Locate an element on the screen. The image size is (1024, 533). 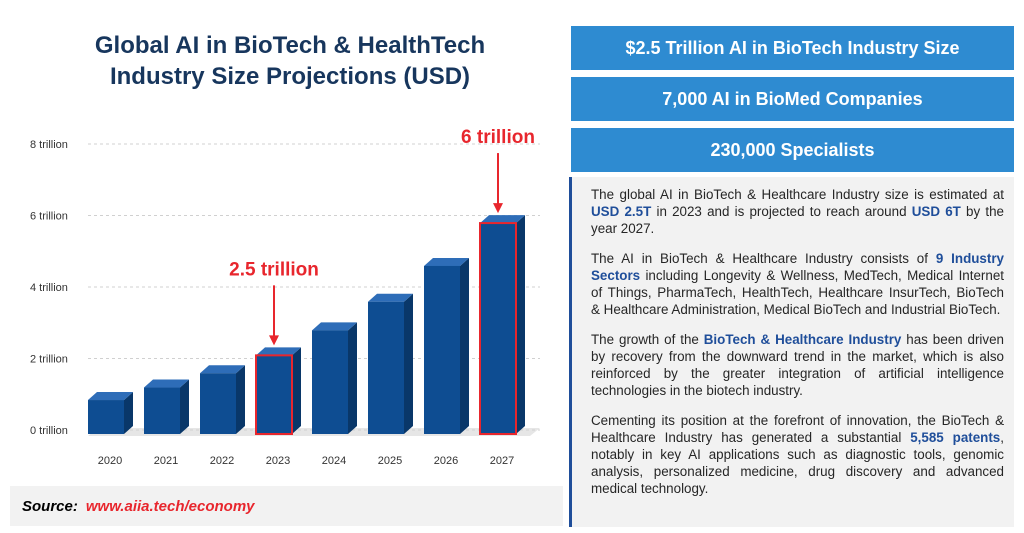
bar-2021 is located at coordinates (162, 410).